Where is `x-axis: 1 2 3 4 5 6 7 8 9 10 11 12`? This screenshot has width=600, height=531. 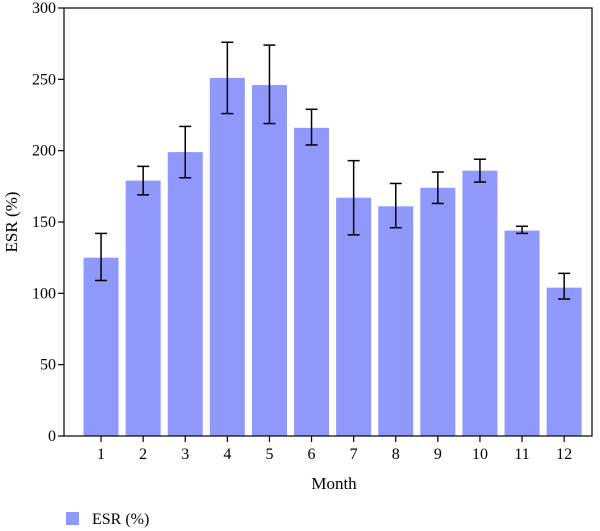
x-axis: 1 2 3 4 5 6 7 8 9 10 11 12 is located at coordinates (334, 449).